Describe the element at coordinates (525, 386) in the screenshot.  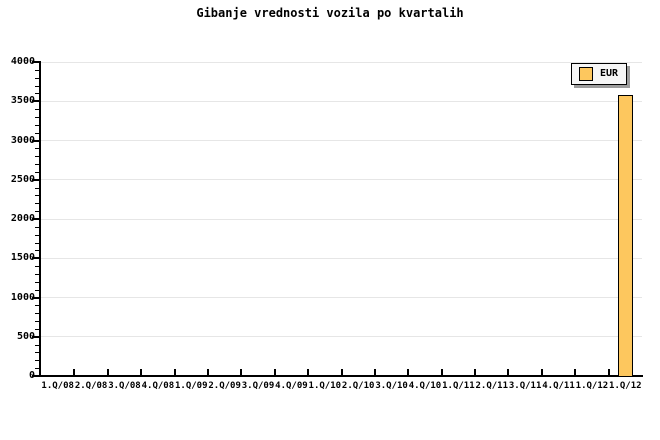
I see `x-axis-tick-label: 3.Q/11` at that location.